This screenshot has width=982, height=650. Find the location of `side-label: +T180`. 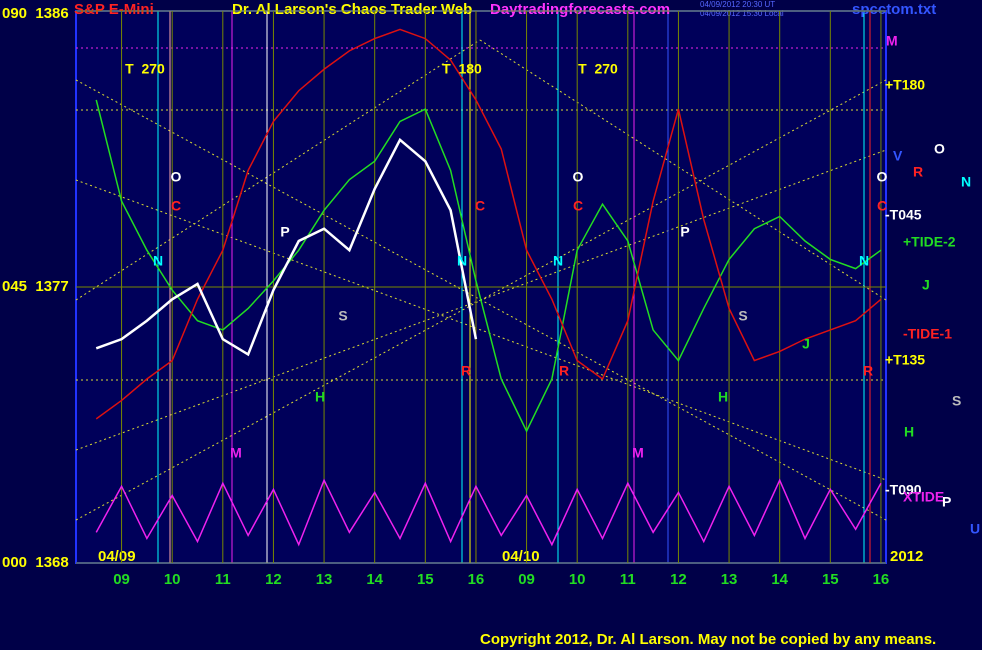

side-label: +T180 is located at coordinates (905, 85).